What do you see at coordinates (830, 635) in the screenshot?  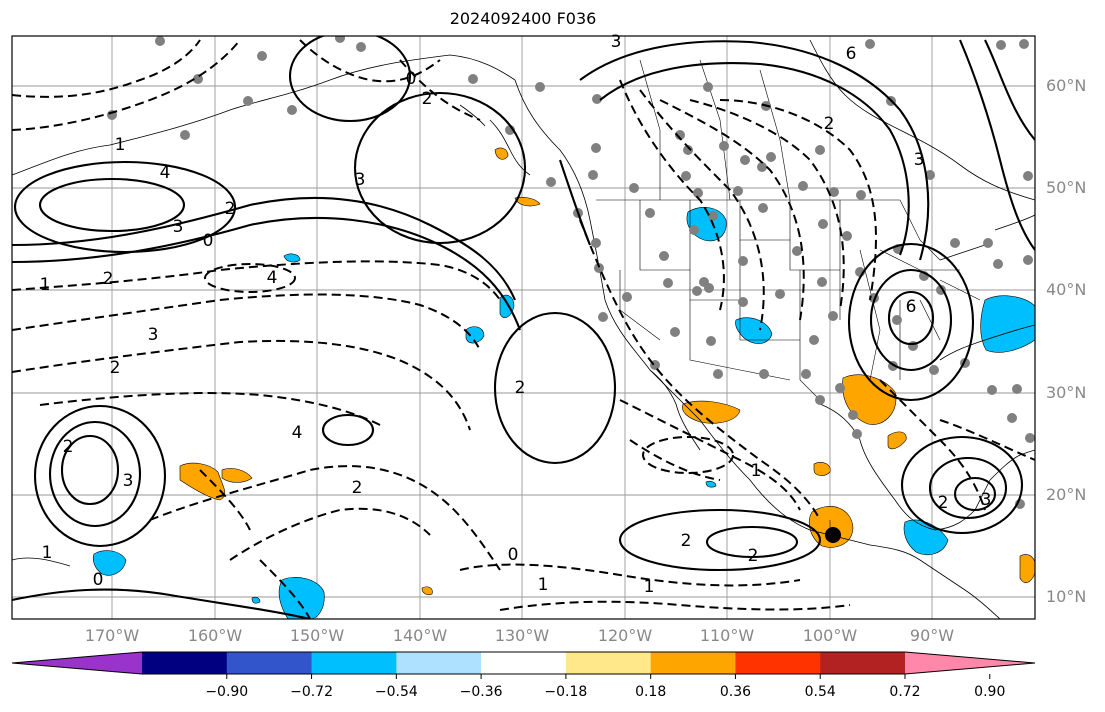 I see `lon-label: 100°W` at bounding box center [830, 635].